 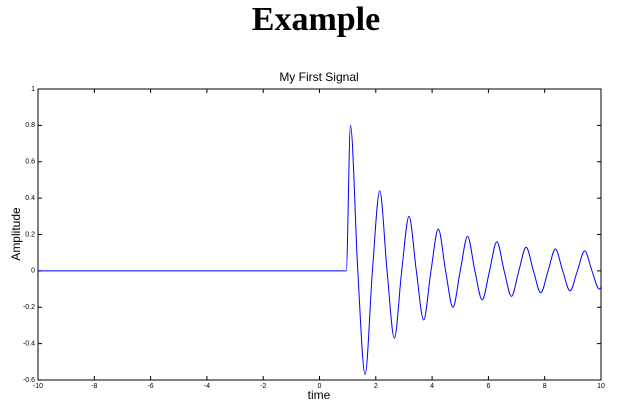 I want to click on x-tick-label: -4, so click(x=207, y=386).